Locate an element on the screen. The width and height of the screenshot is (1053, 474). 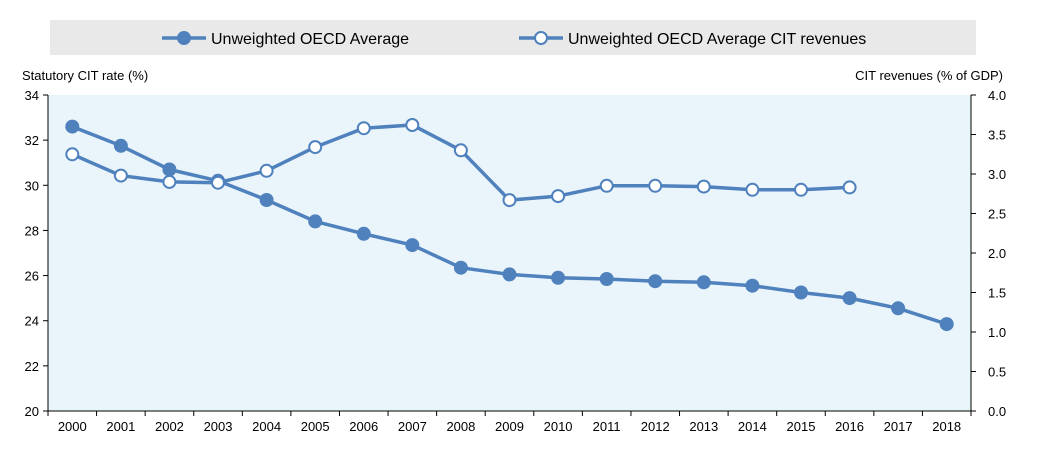
x-axis-tick-label: 2011 is located at coordinates (607, 426).